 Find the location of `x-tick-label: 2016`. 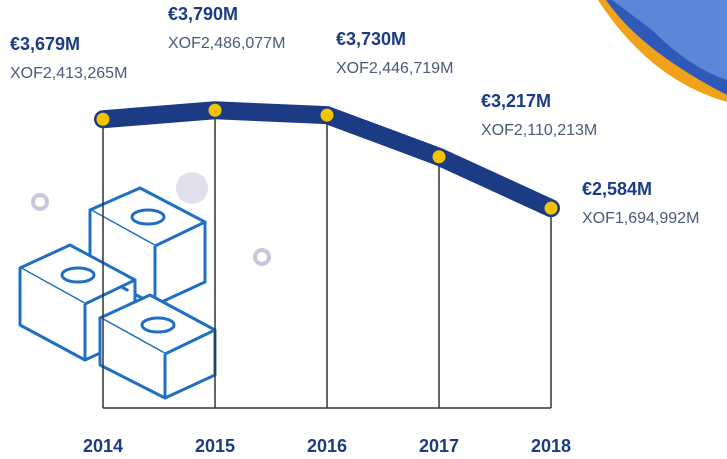

x-tick-label: 2016 is located at coordinates (327, 446).